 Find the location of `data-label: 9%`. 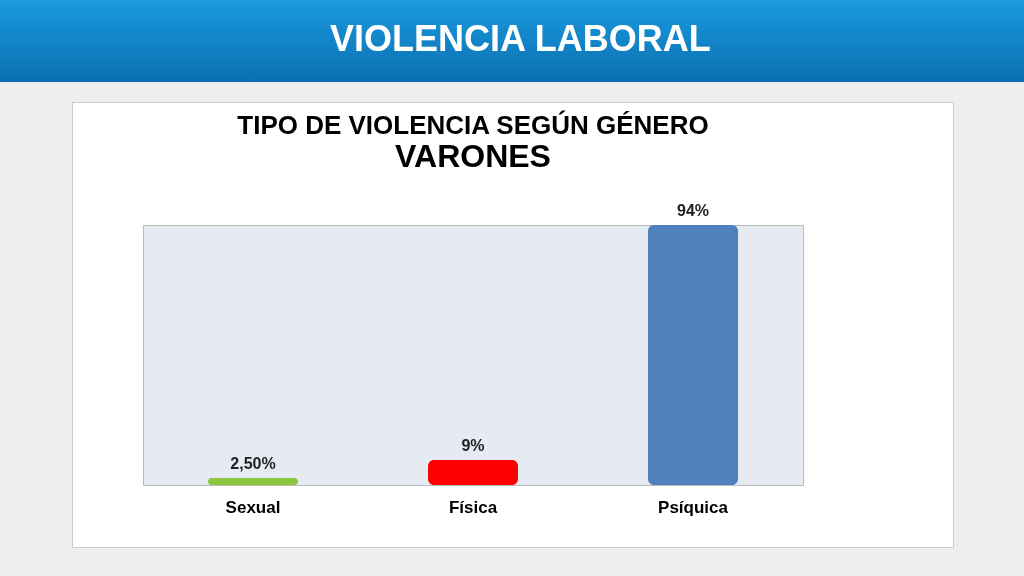

data-label: 9% is located at coordinates (473, 446).